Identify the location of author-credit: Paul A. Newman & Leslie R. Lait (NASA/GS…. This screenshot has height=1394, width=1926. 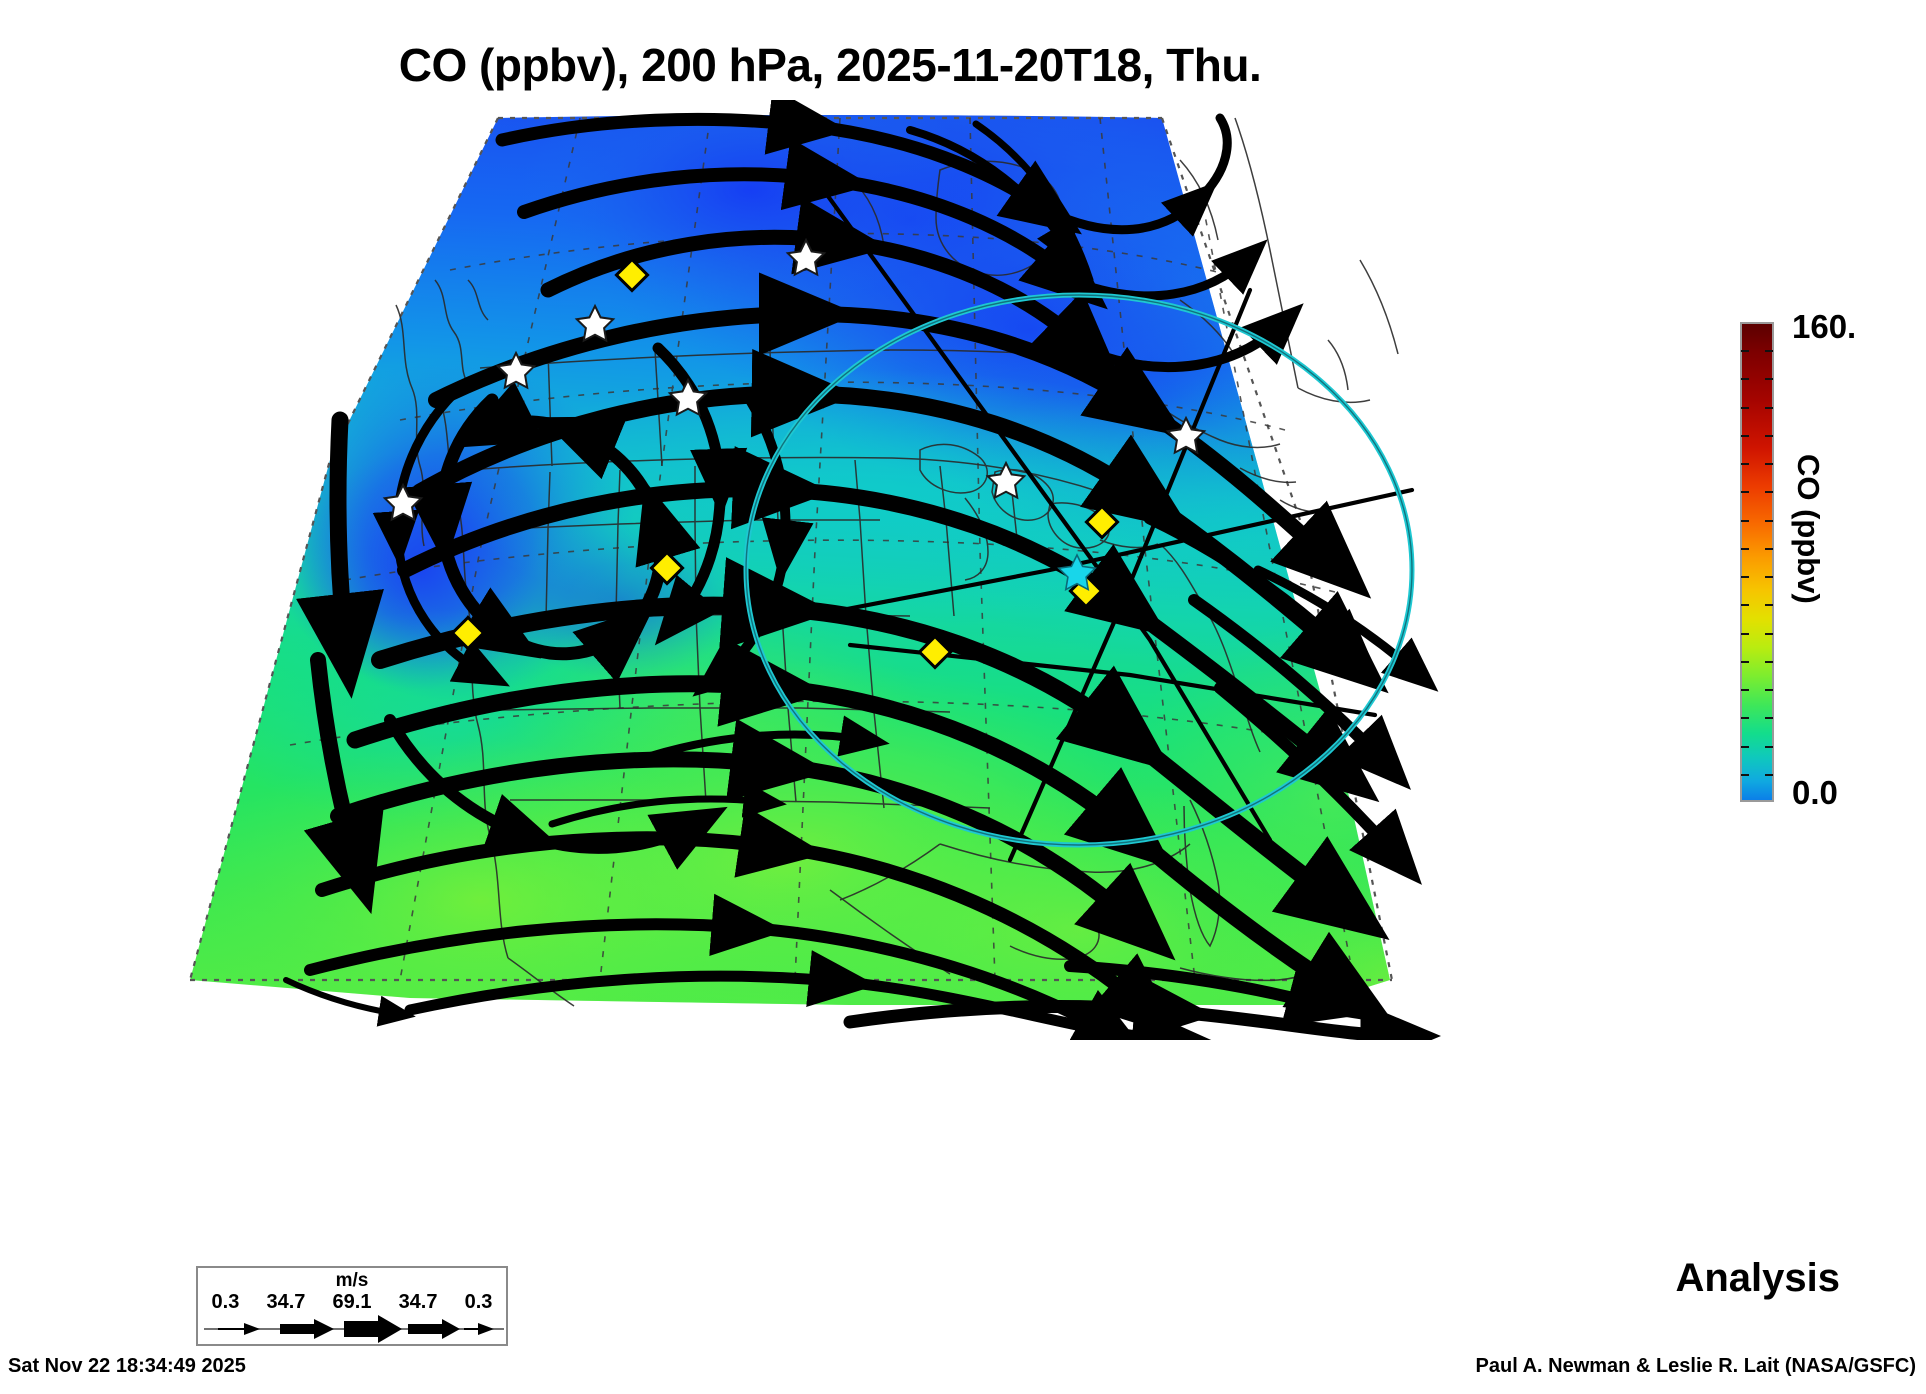
(1695, 1366).